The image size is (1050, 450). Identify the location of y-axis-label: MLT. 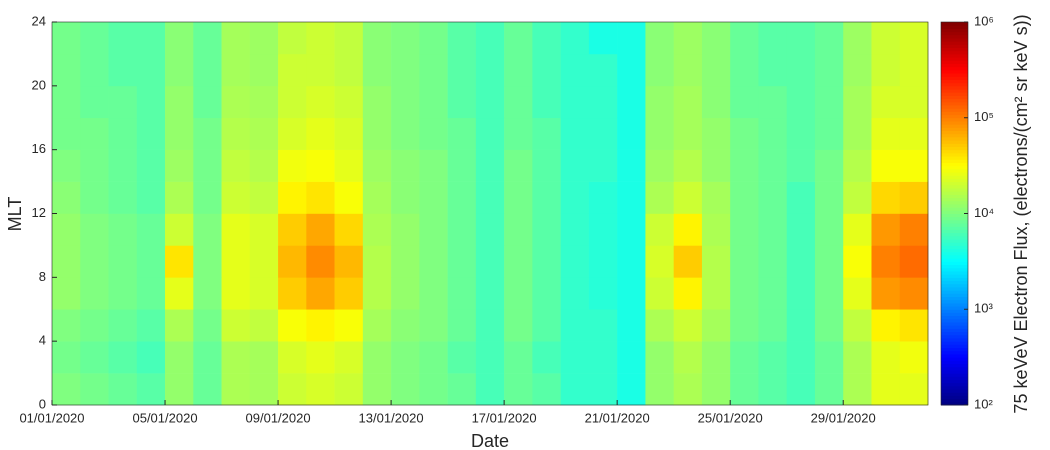
(15, 214).